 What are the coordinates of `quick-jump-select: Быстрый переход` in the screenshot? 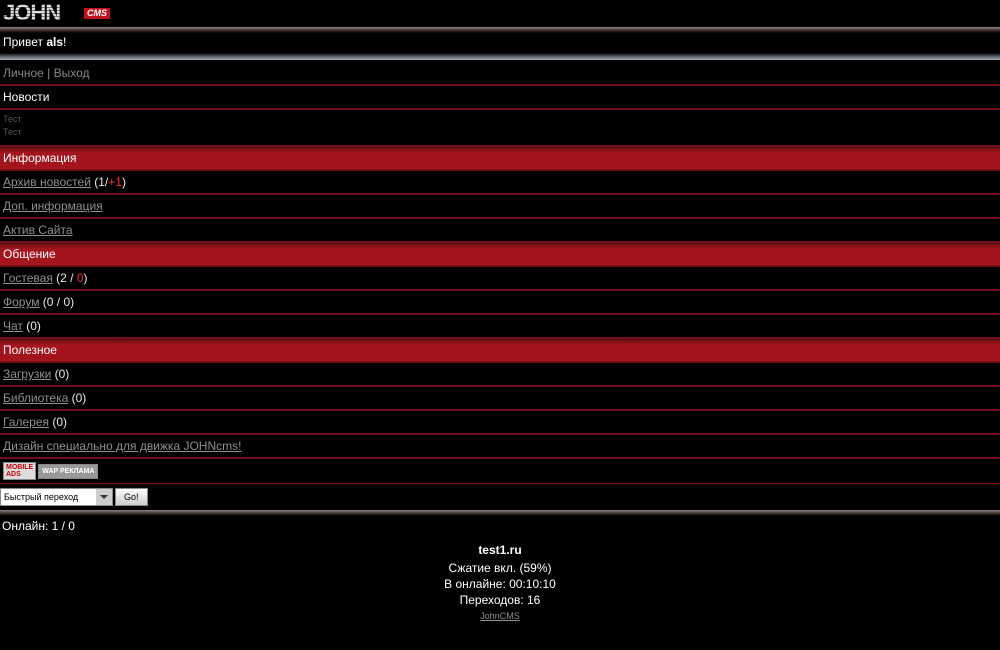 It's located at (56, 497).